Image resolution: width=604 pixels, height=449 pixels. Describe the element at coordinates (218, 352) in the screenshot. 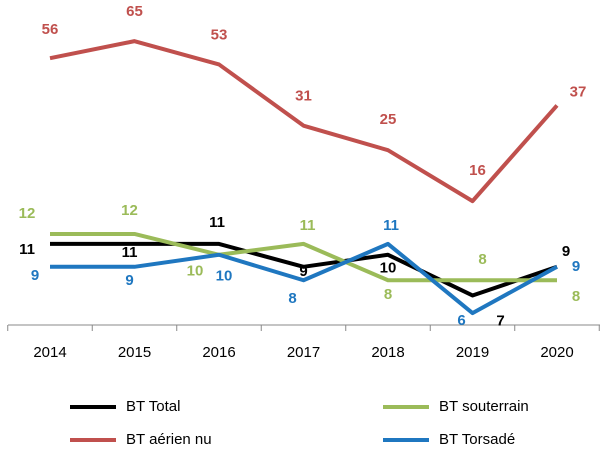

I see `x-tick-label: 2016` at that location.